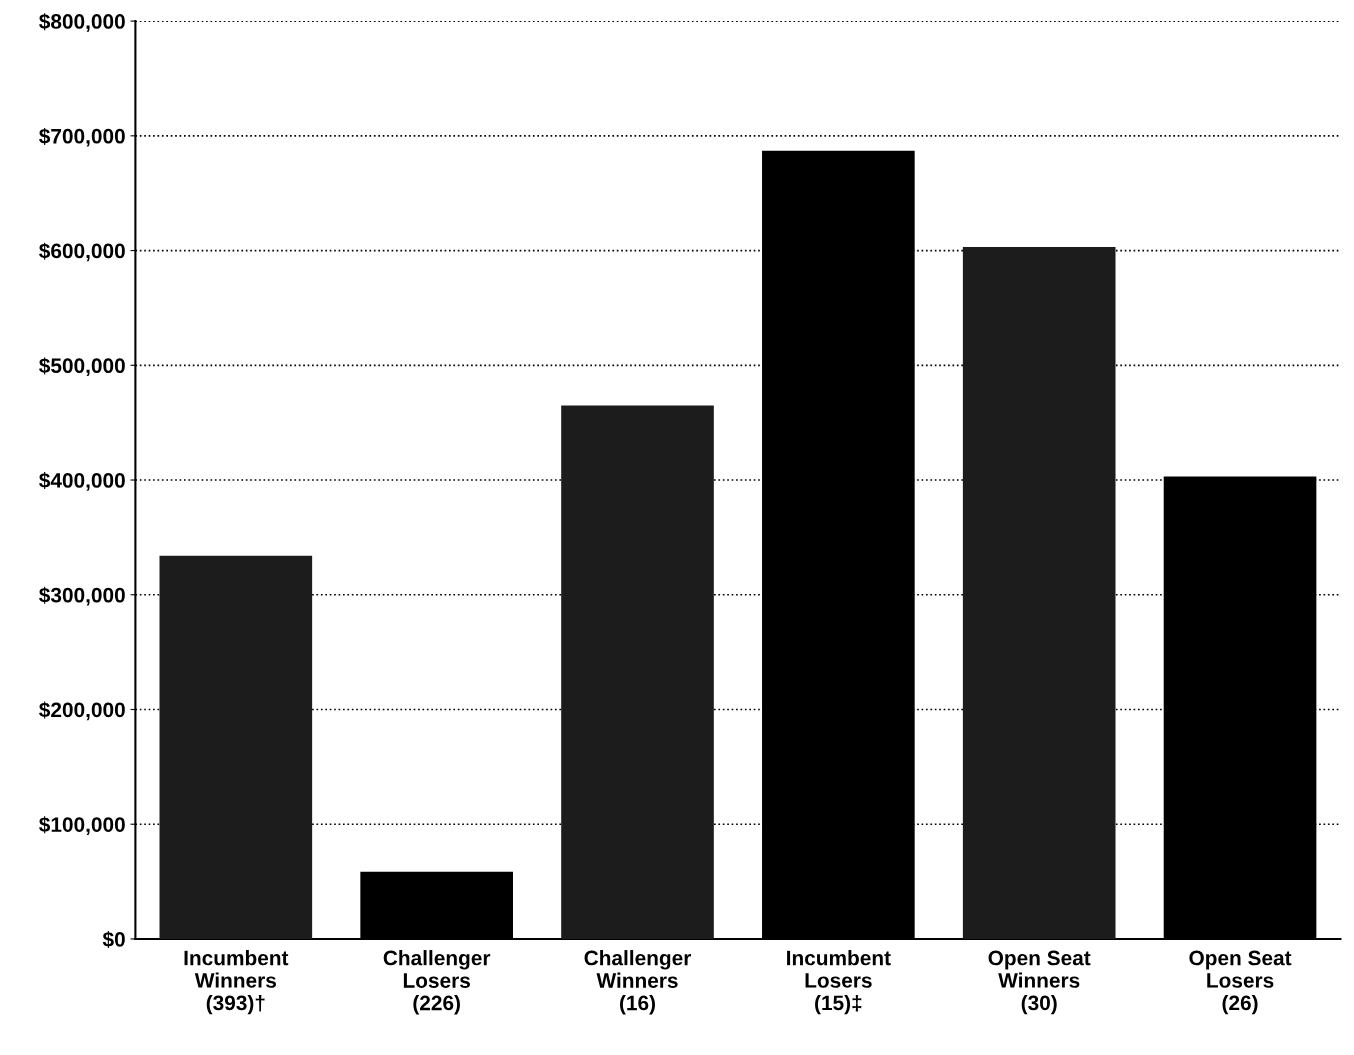  I want to click on y-tick-label: $200,000, so click(82, 711).